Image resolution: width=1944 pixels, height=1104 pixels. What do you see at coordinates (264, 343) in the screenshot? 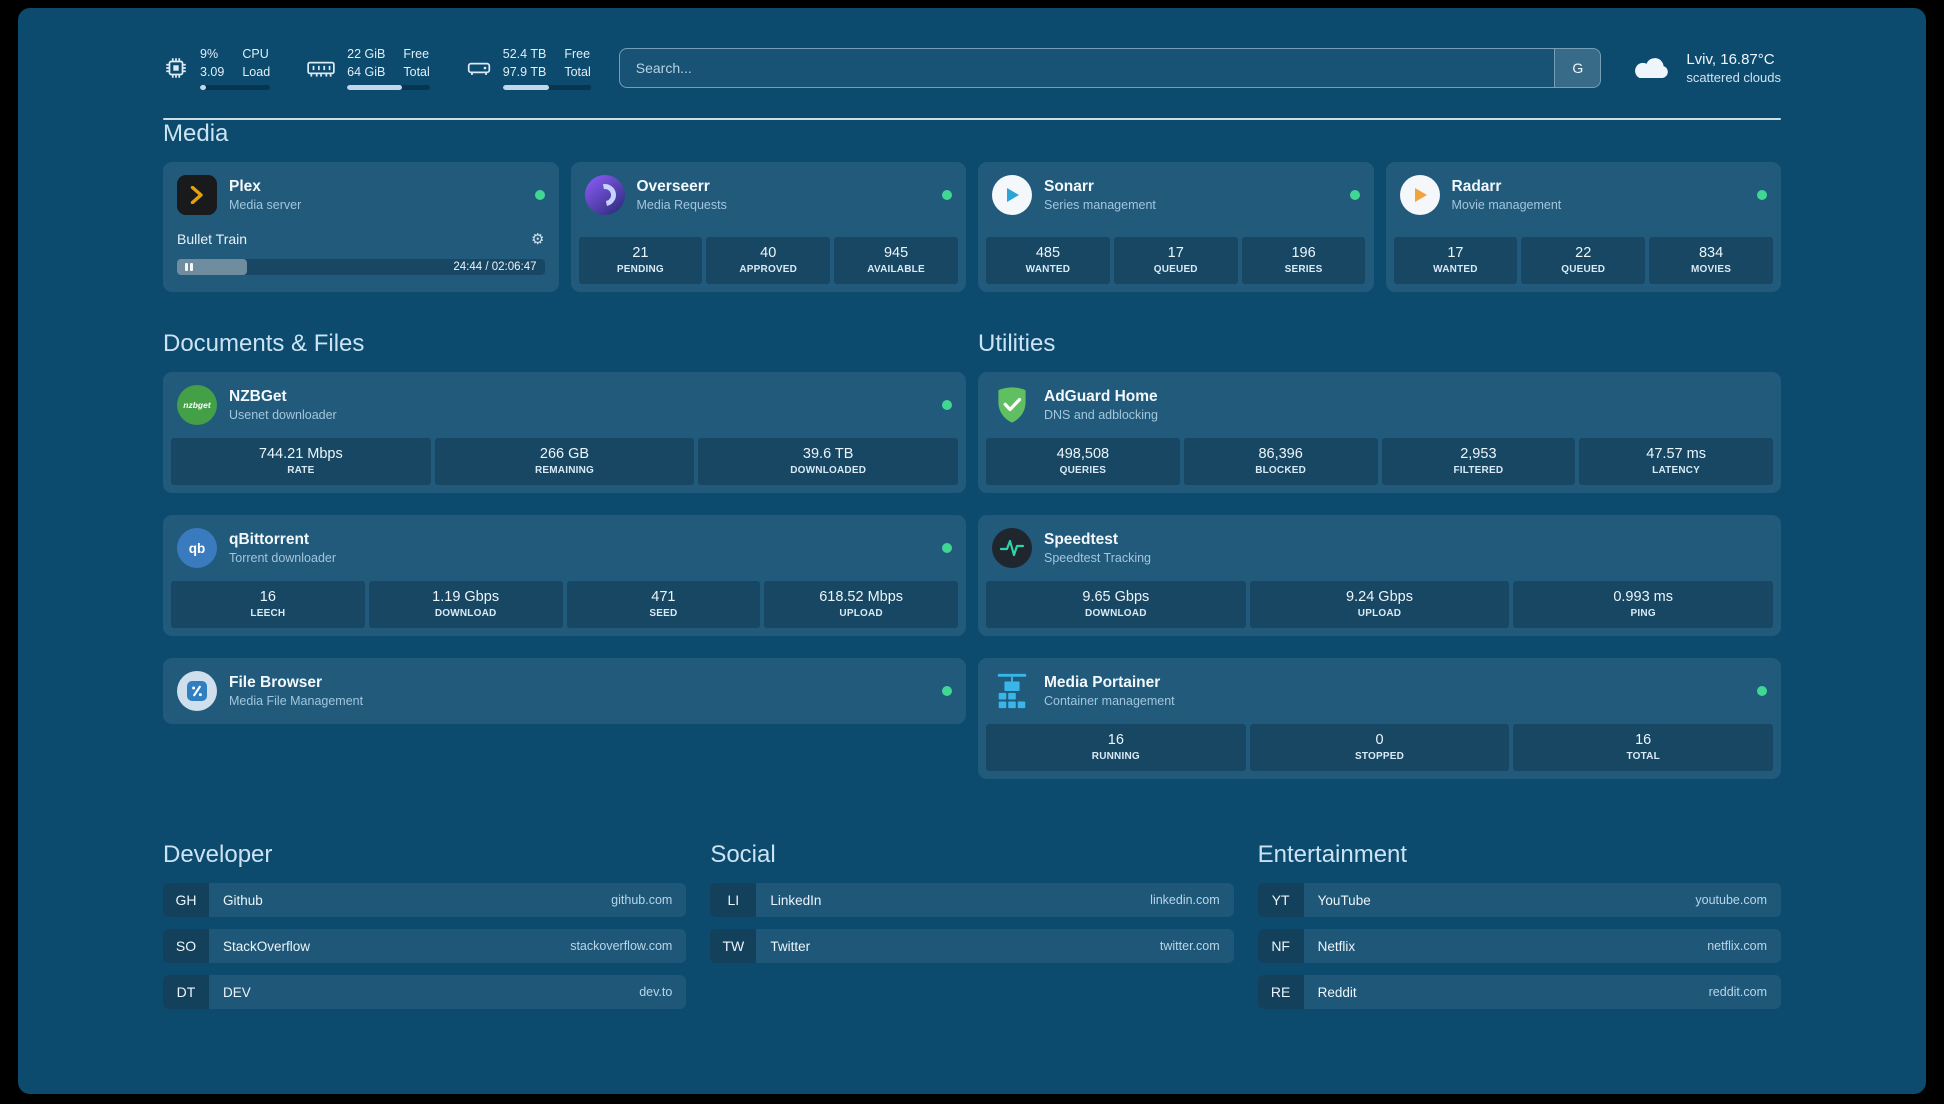
I see `section-title-documents: Documents & Files` at bounding box center [264, 343].